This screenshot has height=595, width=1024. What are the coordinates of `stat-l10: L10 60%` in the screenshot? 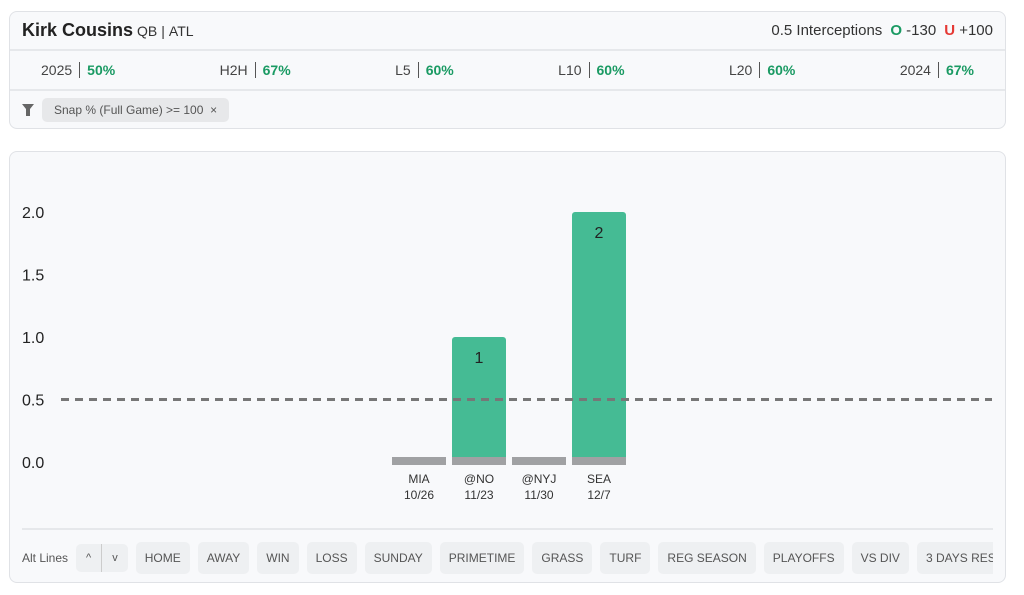 It's located at (591, 70).